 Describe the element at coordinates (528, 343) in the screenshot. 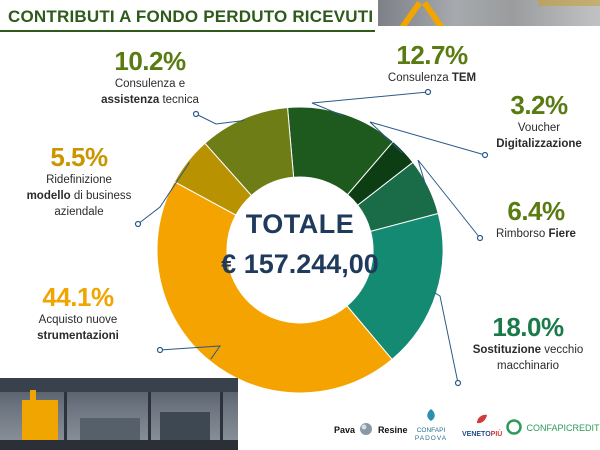

I see `label-sostituzione: 18.0% Sostituzione vecchio macchinario` at that location.